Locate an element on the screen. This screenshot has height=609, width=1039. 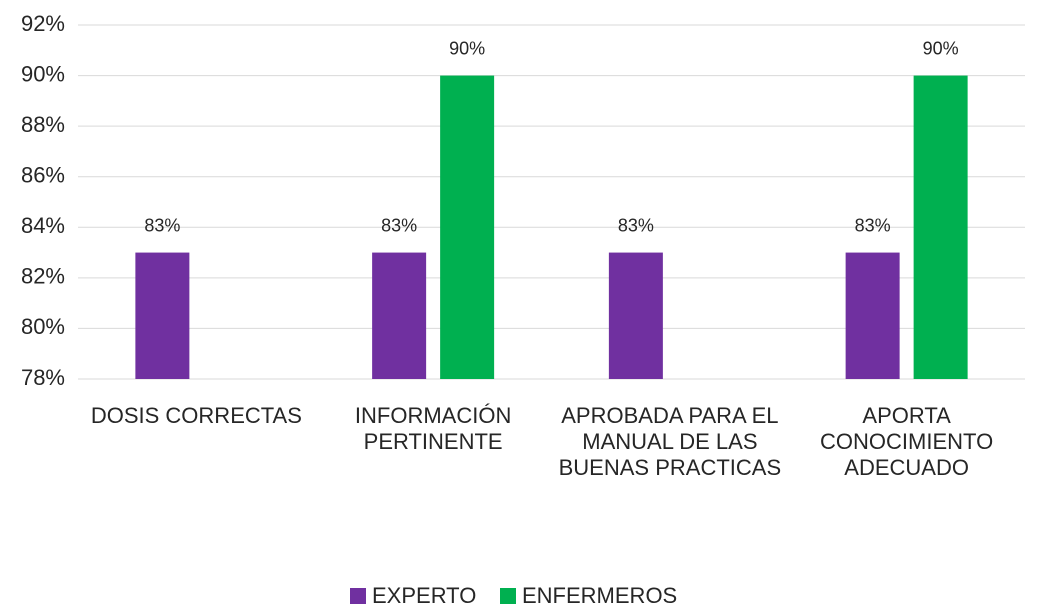
y-tick-label: 92% is located at coordinates (43, 23).